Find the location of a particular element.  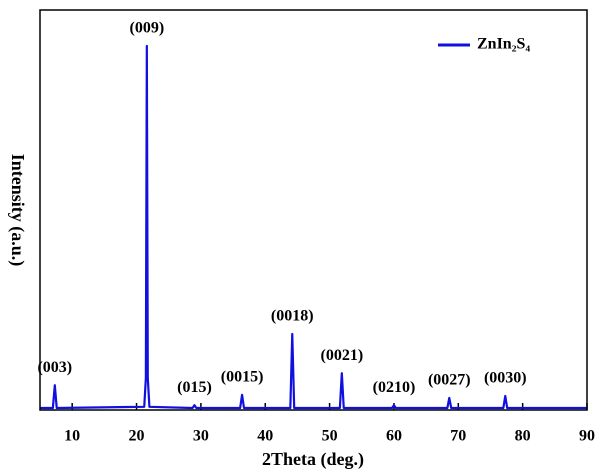

peak-label: (0015) is located at coordinates (242, 376).